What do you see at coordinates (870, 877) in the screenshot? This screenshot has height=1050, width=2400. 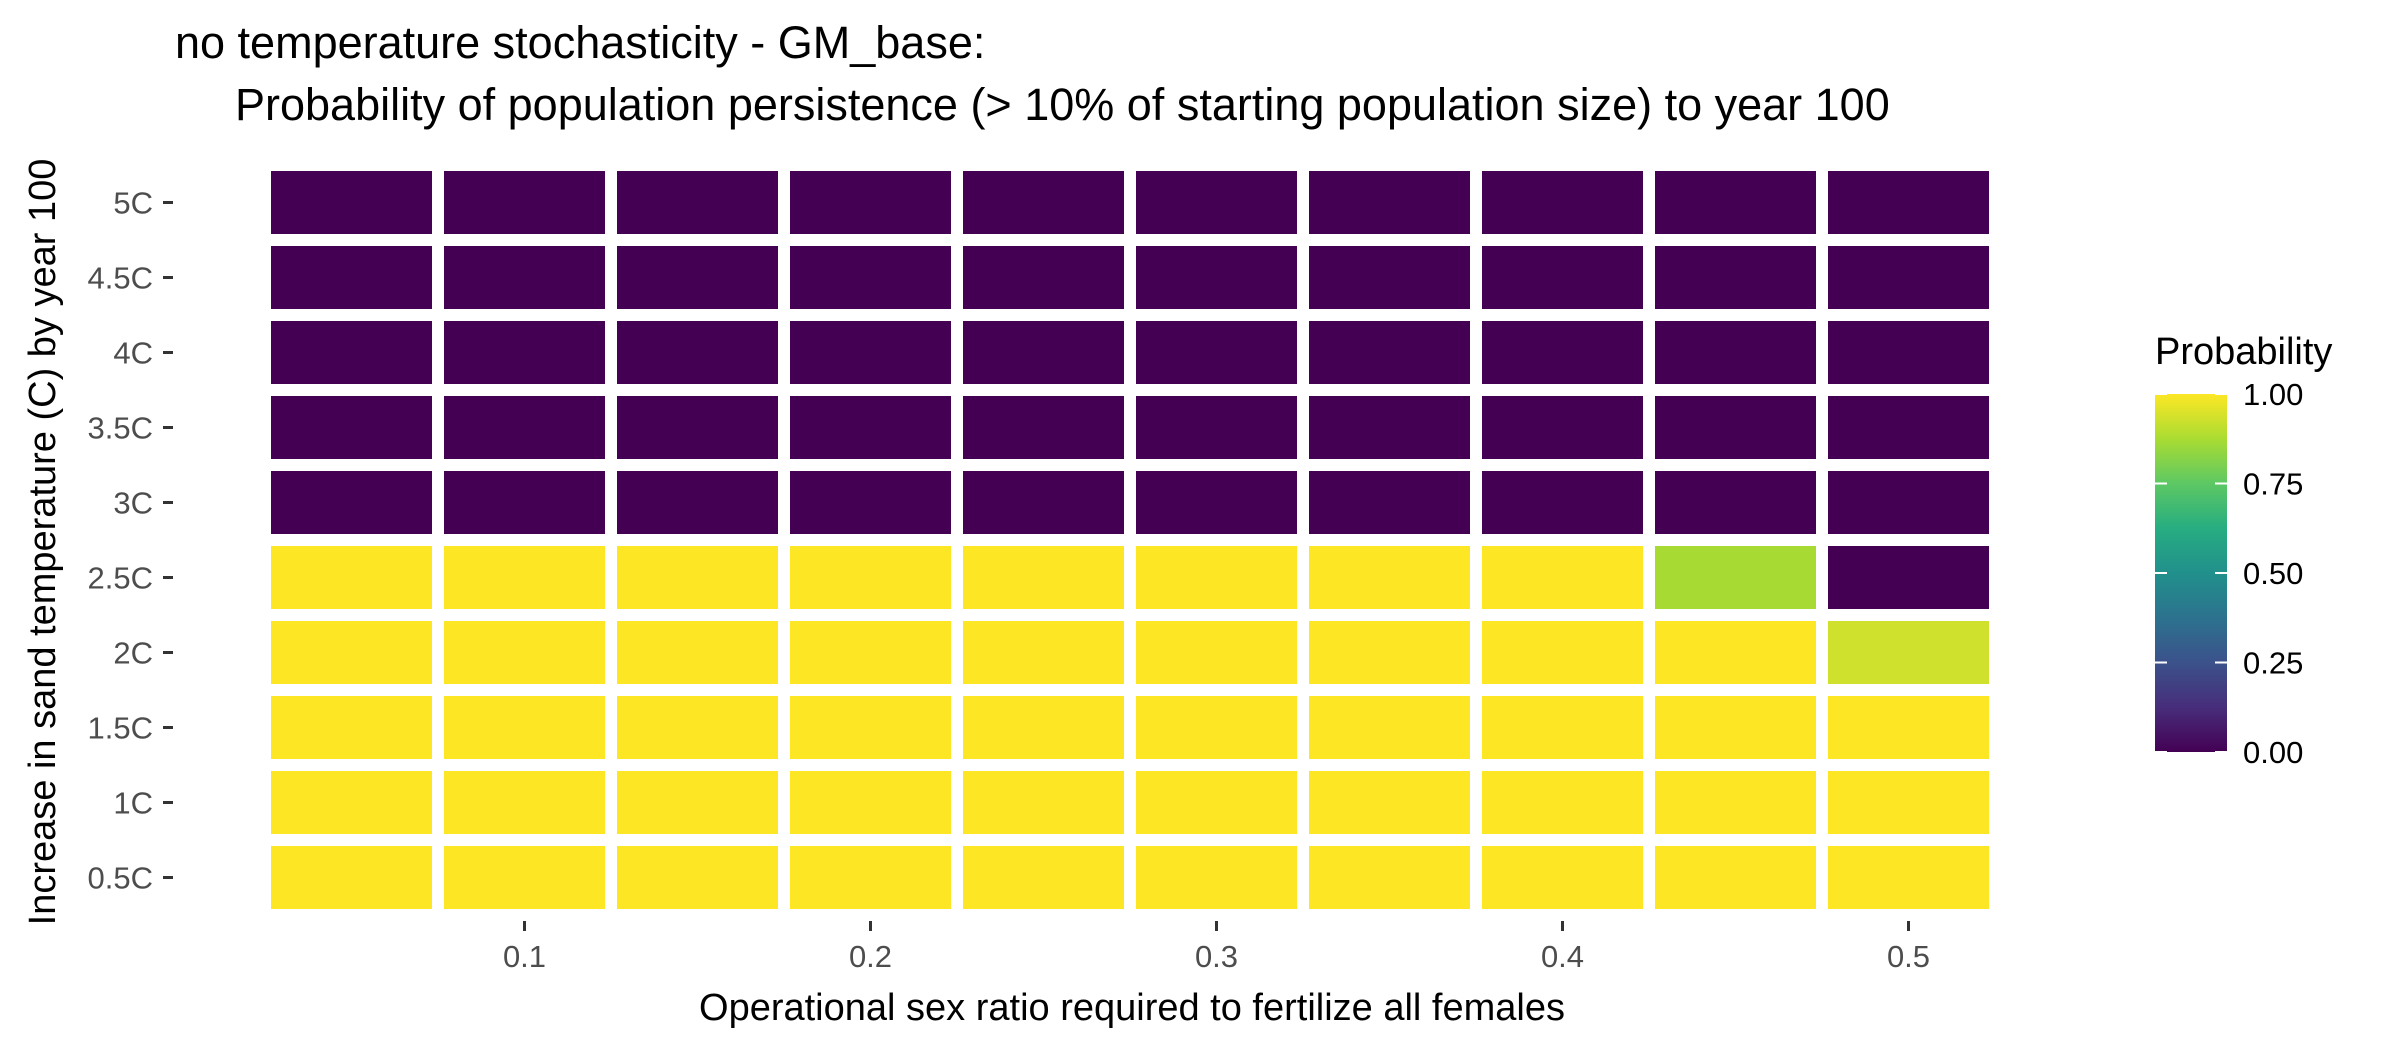 I see `heatmap-tile-0_5C-x0.2` at bounding box center [870, 877].